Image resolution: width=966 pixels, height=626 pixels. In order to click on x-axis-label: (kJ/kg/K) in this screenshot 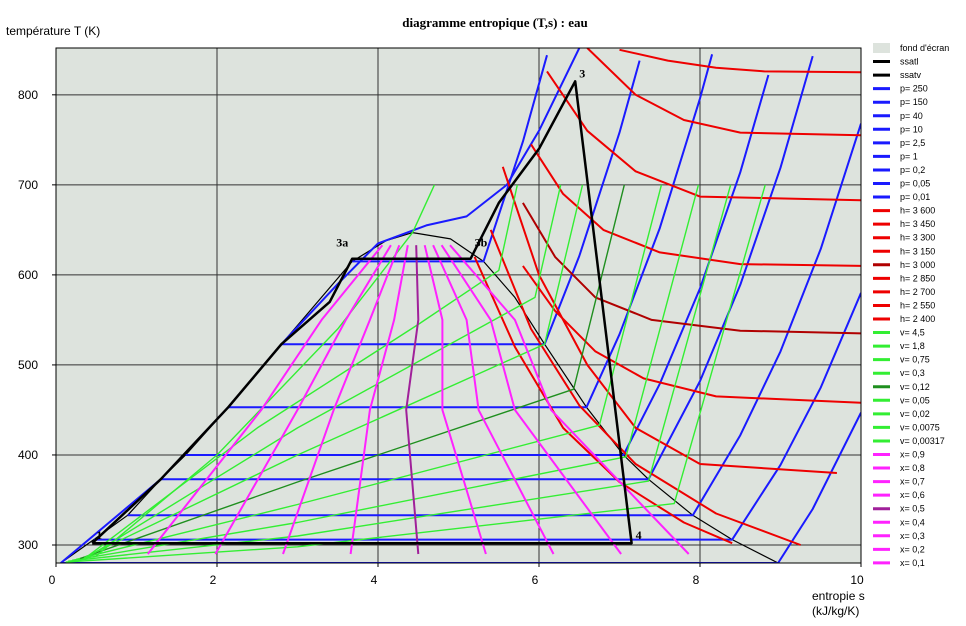, I will do `click(835, 611)`.